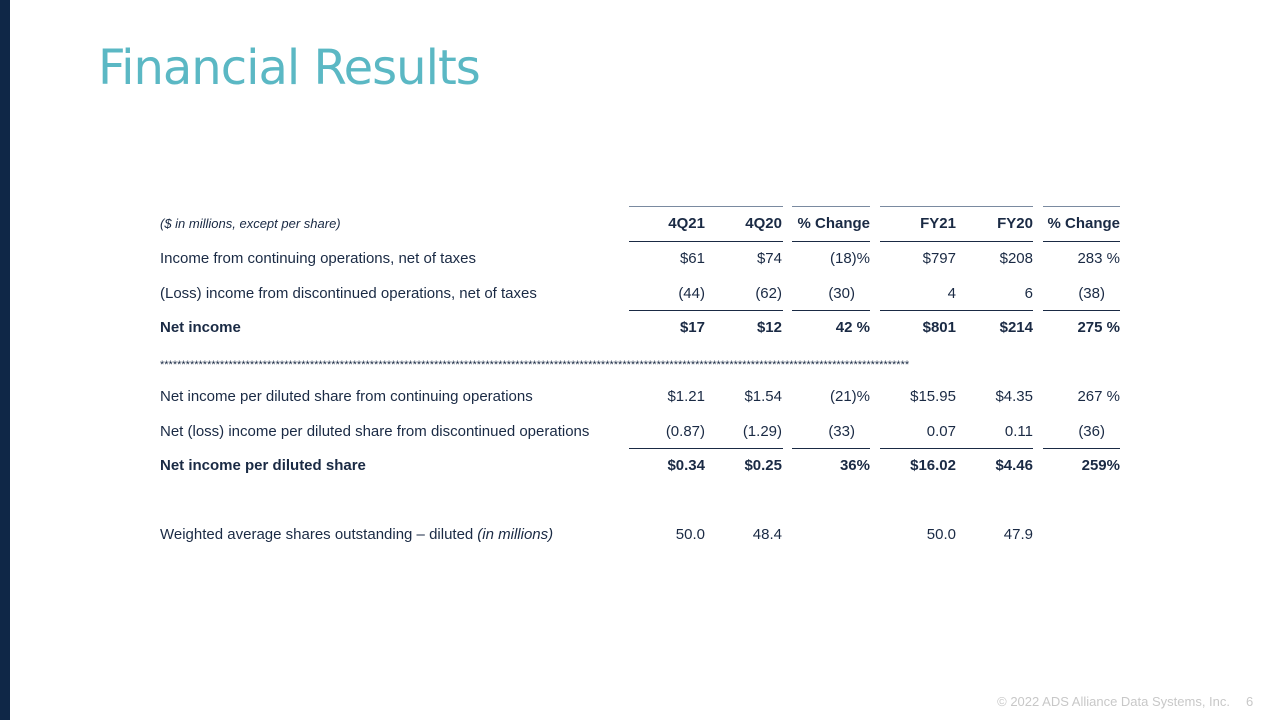  Describe the element at coordinates (769, 258) in the screenshot. I see `cell: $74` at that location.